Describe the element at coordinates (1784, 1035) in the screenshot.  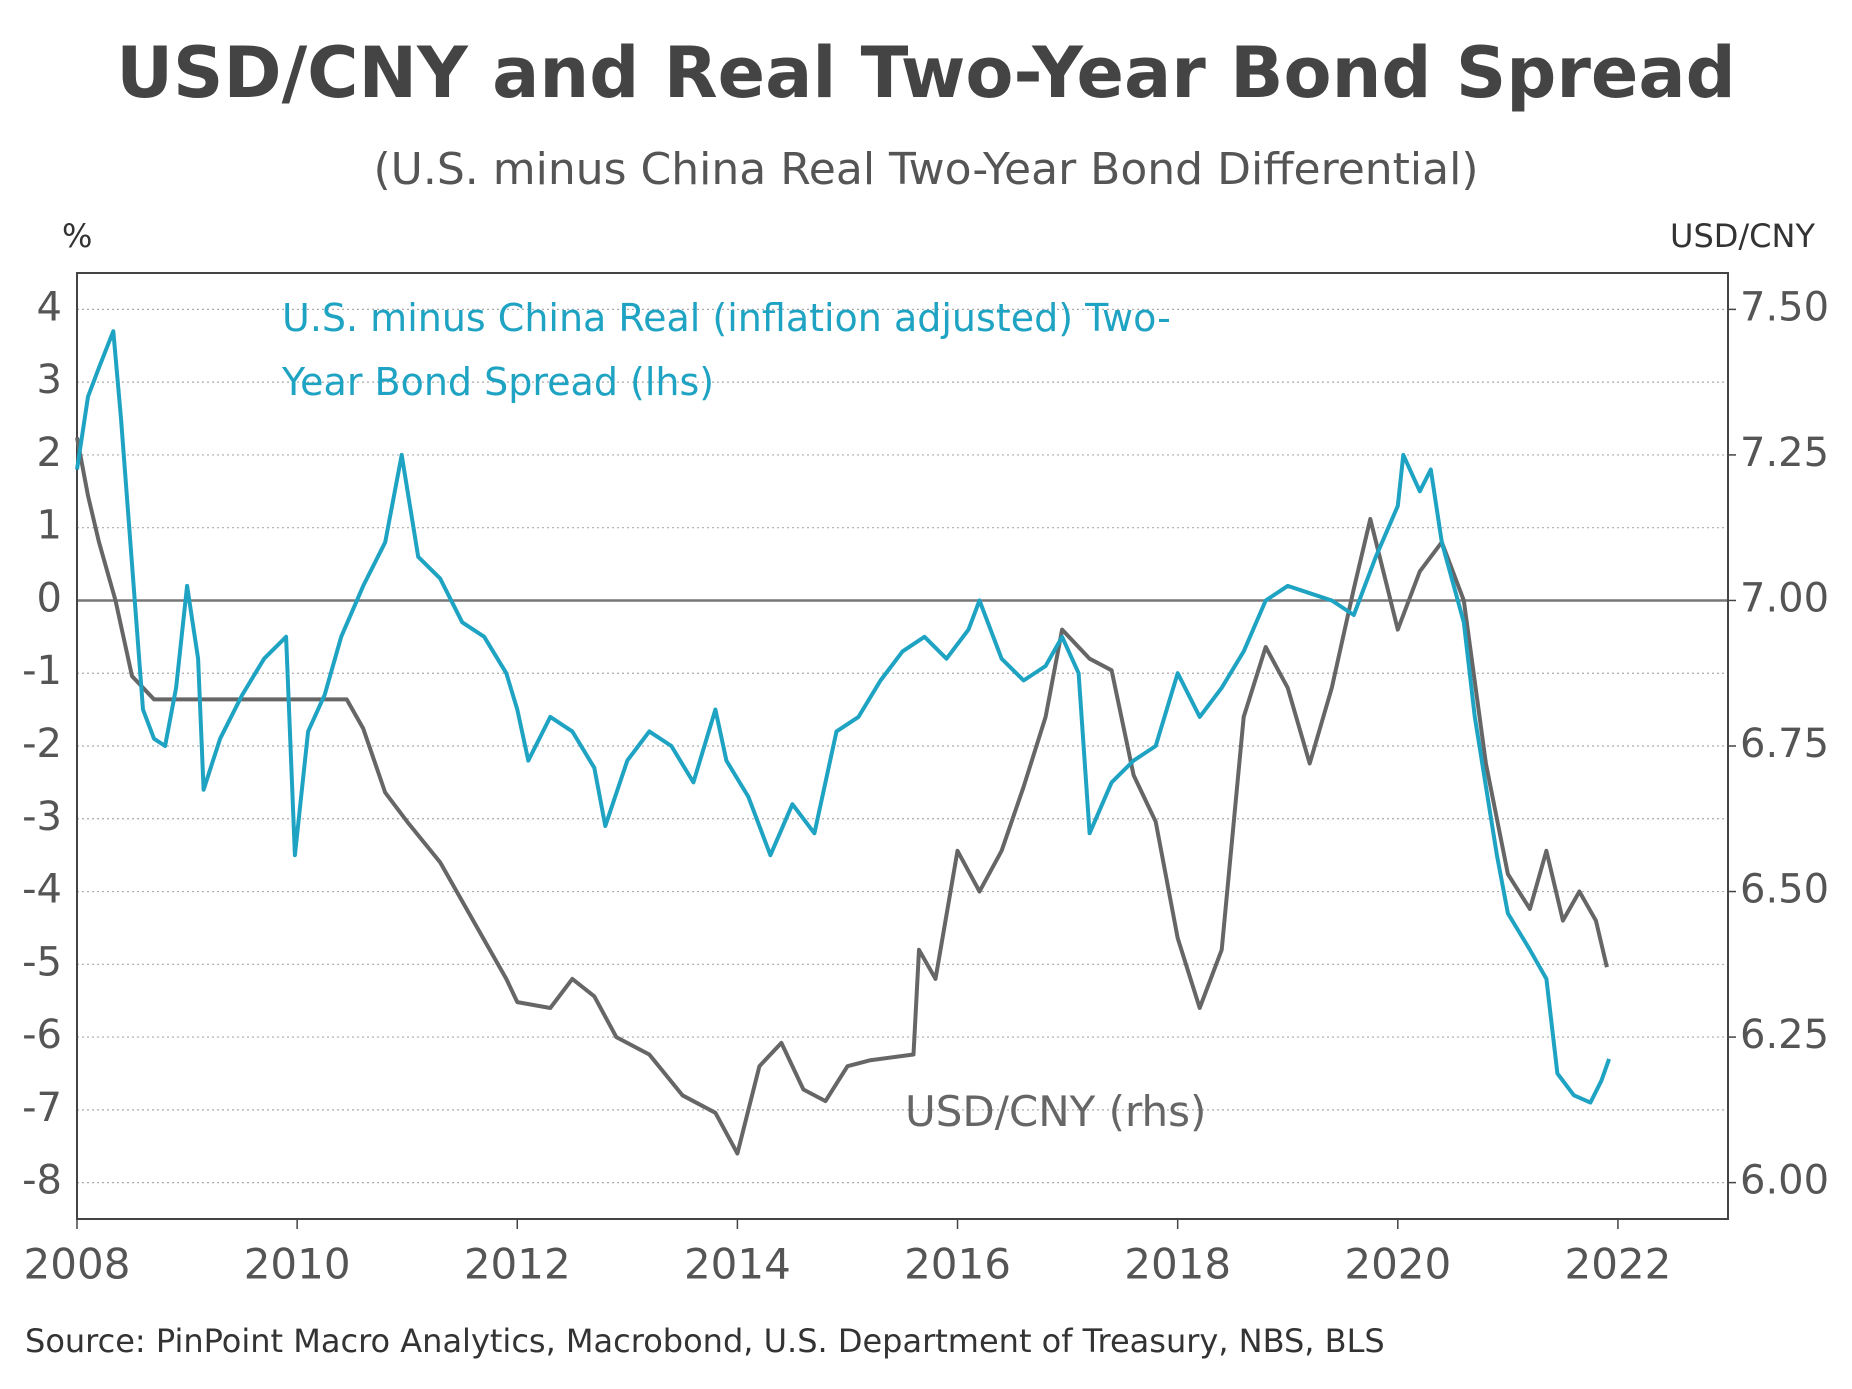
I see `y2-tick-label: 6.25` at that location.